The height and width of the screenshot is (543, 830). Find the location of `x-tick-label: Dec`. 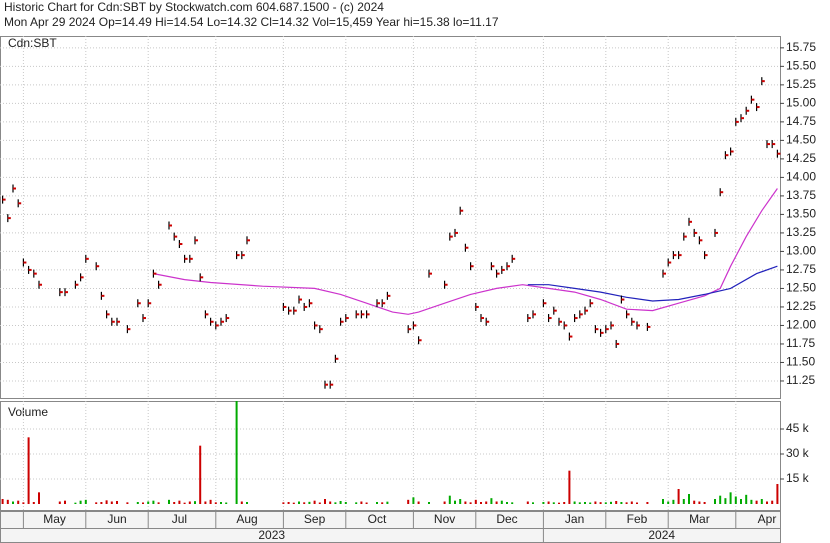

x-tick-label: Dec is located at coordinates (506, 519).